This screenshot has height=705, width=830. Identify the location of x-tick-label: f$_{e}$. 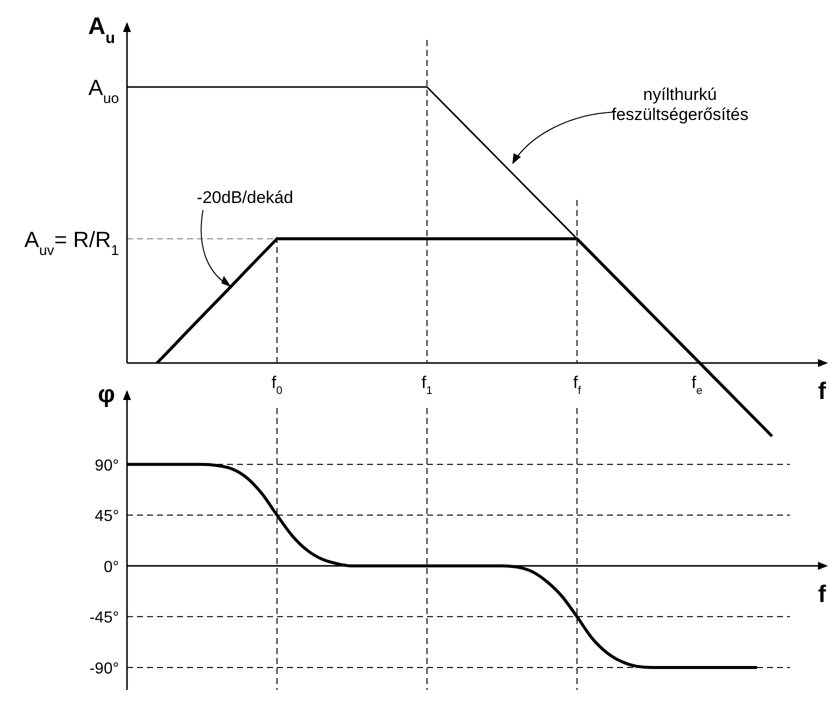
(697, 385).